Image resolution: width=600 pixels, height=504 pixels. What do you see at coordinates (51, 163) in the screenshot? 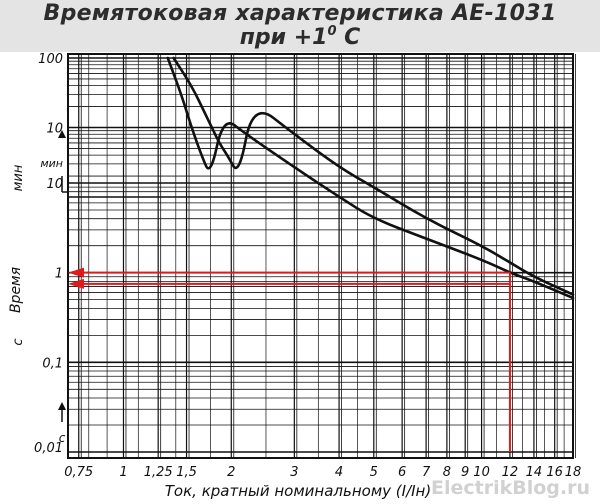
I see `y-tick-label: мин` at bounding box center [51, 163].